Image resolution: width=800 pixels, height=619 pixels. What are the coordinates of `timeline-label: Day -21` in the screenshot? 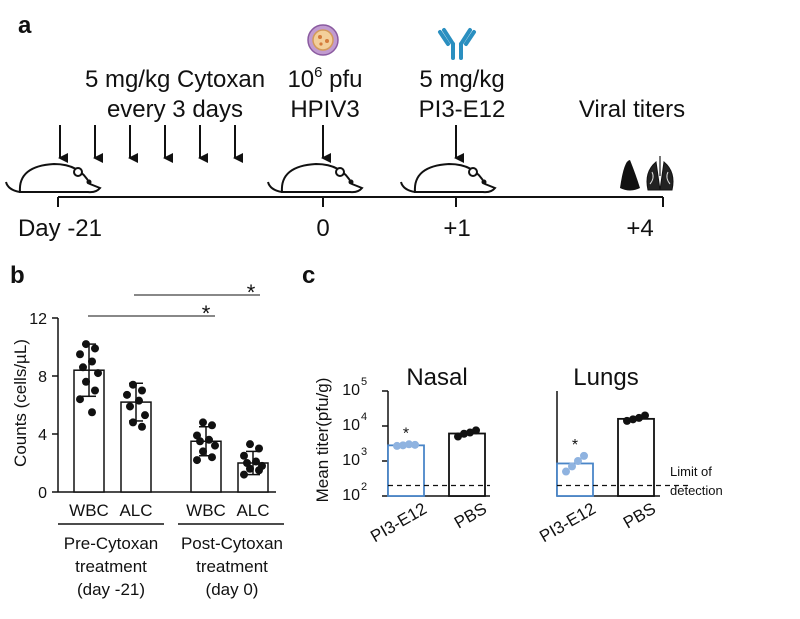 It's located at (60, 228).